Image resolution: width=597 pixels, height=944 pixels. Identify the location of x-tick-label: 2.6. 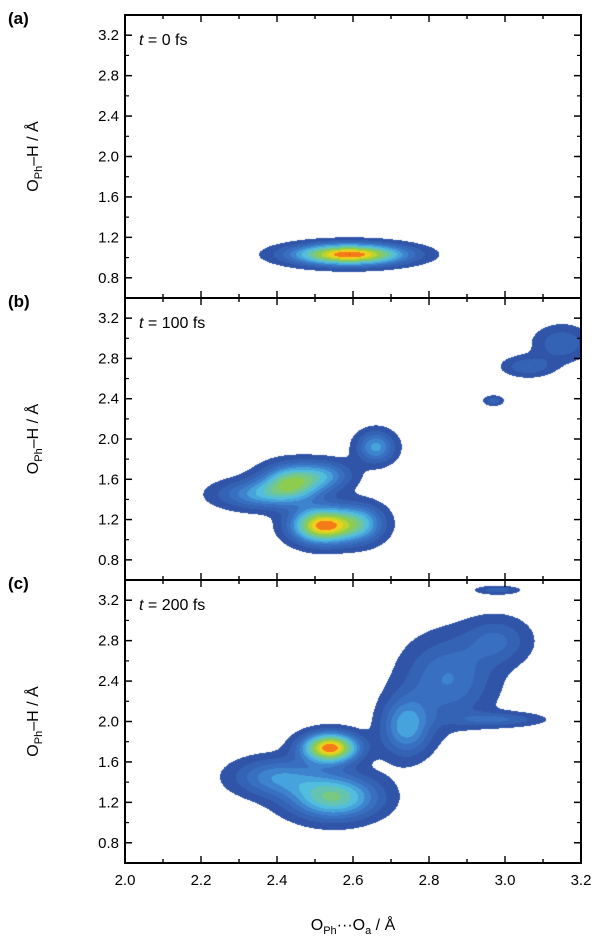
(353, 880).